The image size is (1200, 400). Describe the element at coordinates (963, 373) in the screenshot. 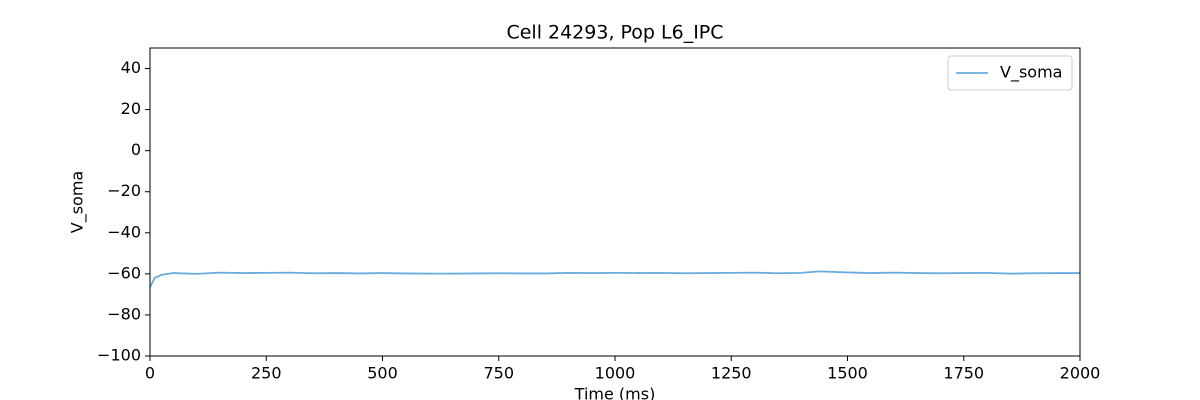

I see `x-tick-label: 1750` at that location.